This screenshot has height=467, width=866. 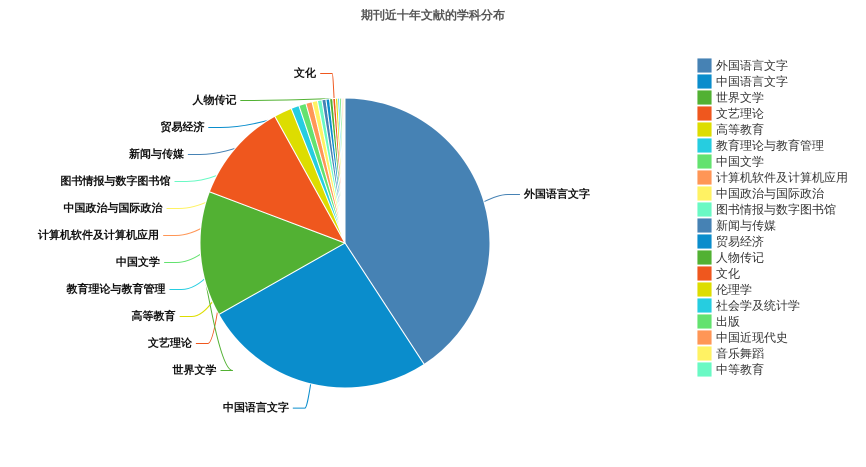 I want to click on slice-label: 外国语言文字, so click(x=556, y=194).